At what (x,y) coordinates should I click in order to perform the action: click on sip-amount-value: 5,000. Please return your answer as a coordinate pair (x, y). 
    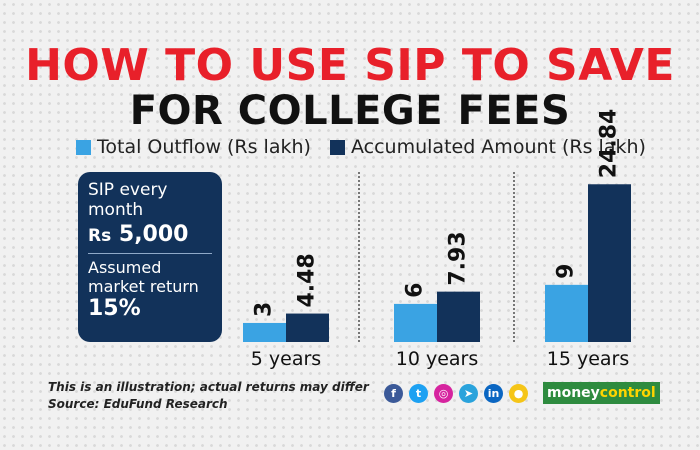
    Looking at the image, I should click on (153, 234).